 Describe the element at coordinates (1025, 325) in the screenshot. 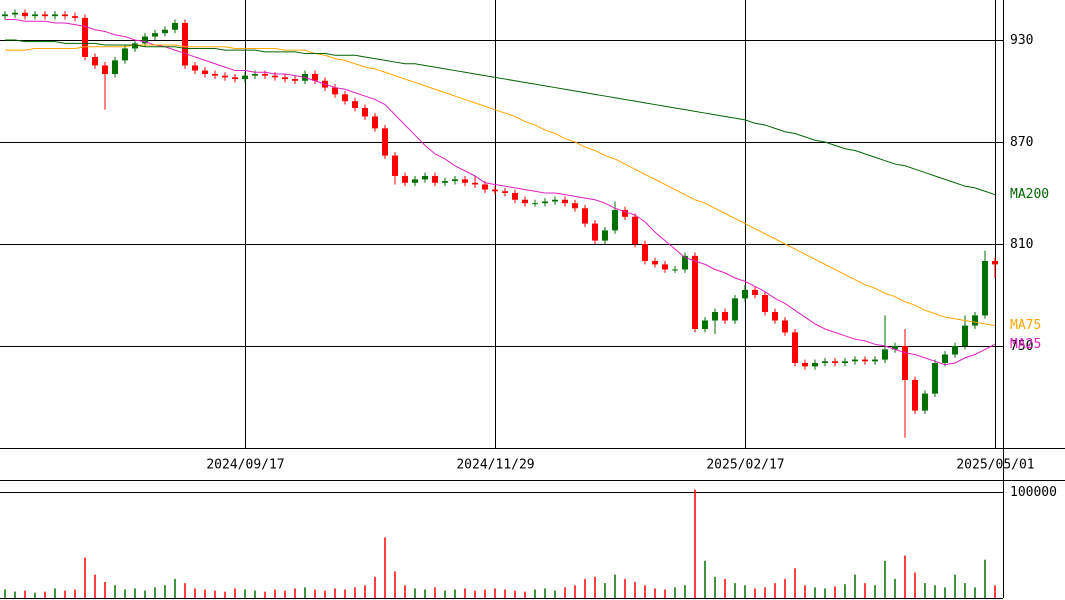

I see `legend-label: MA75` at that location.